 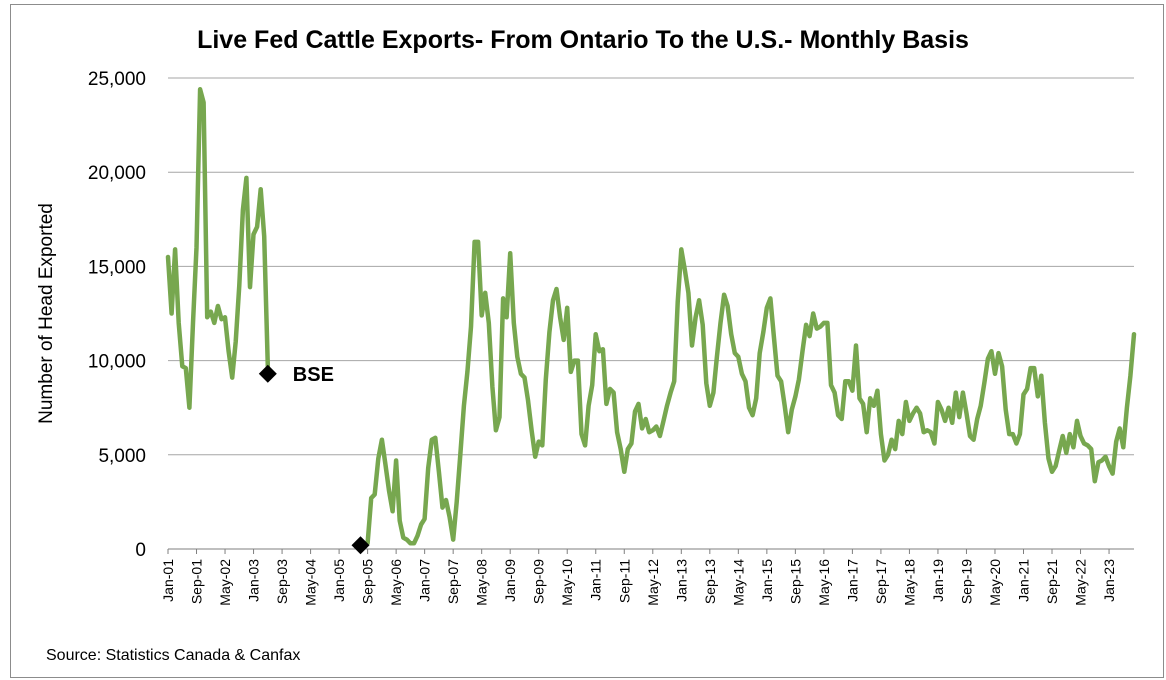 I want to click on x-tick-label: May-18, so click(x=909, y=582).